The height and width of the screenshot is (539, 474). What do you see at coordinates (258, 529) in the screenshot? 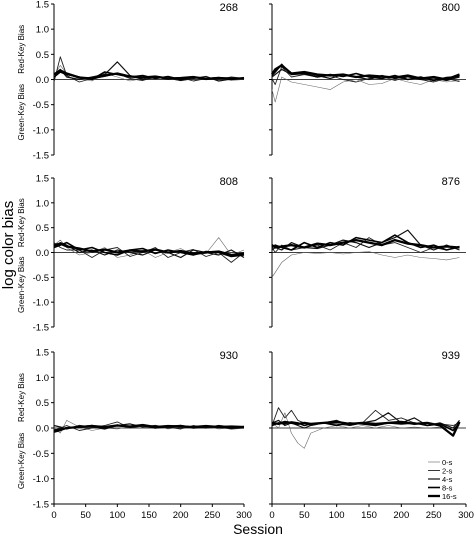
I see `x-axis-title: Session` at bounding box center [258, 529].